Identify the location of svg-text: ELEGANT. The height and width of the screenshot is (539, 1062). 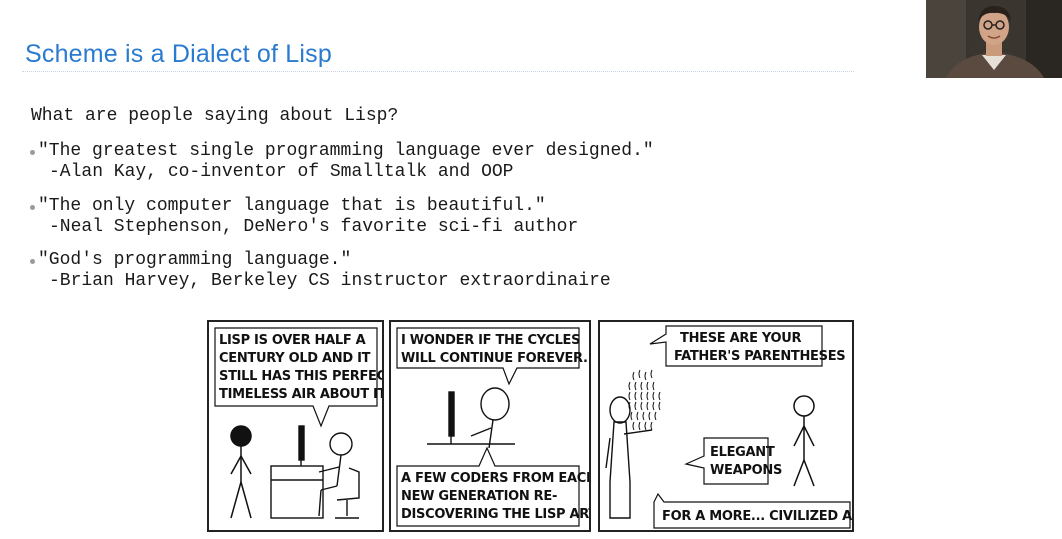
(742, 452).